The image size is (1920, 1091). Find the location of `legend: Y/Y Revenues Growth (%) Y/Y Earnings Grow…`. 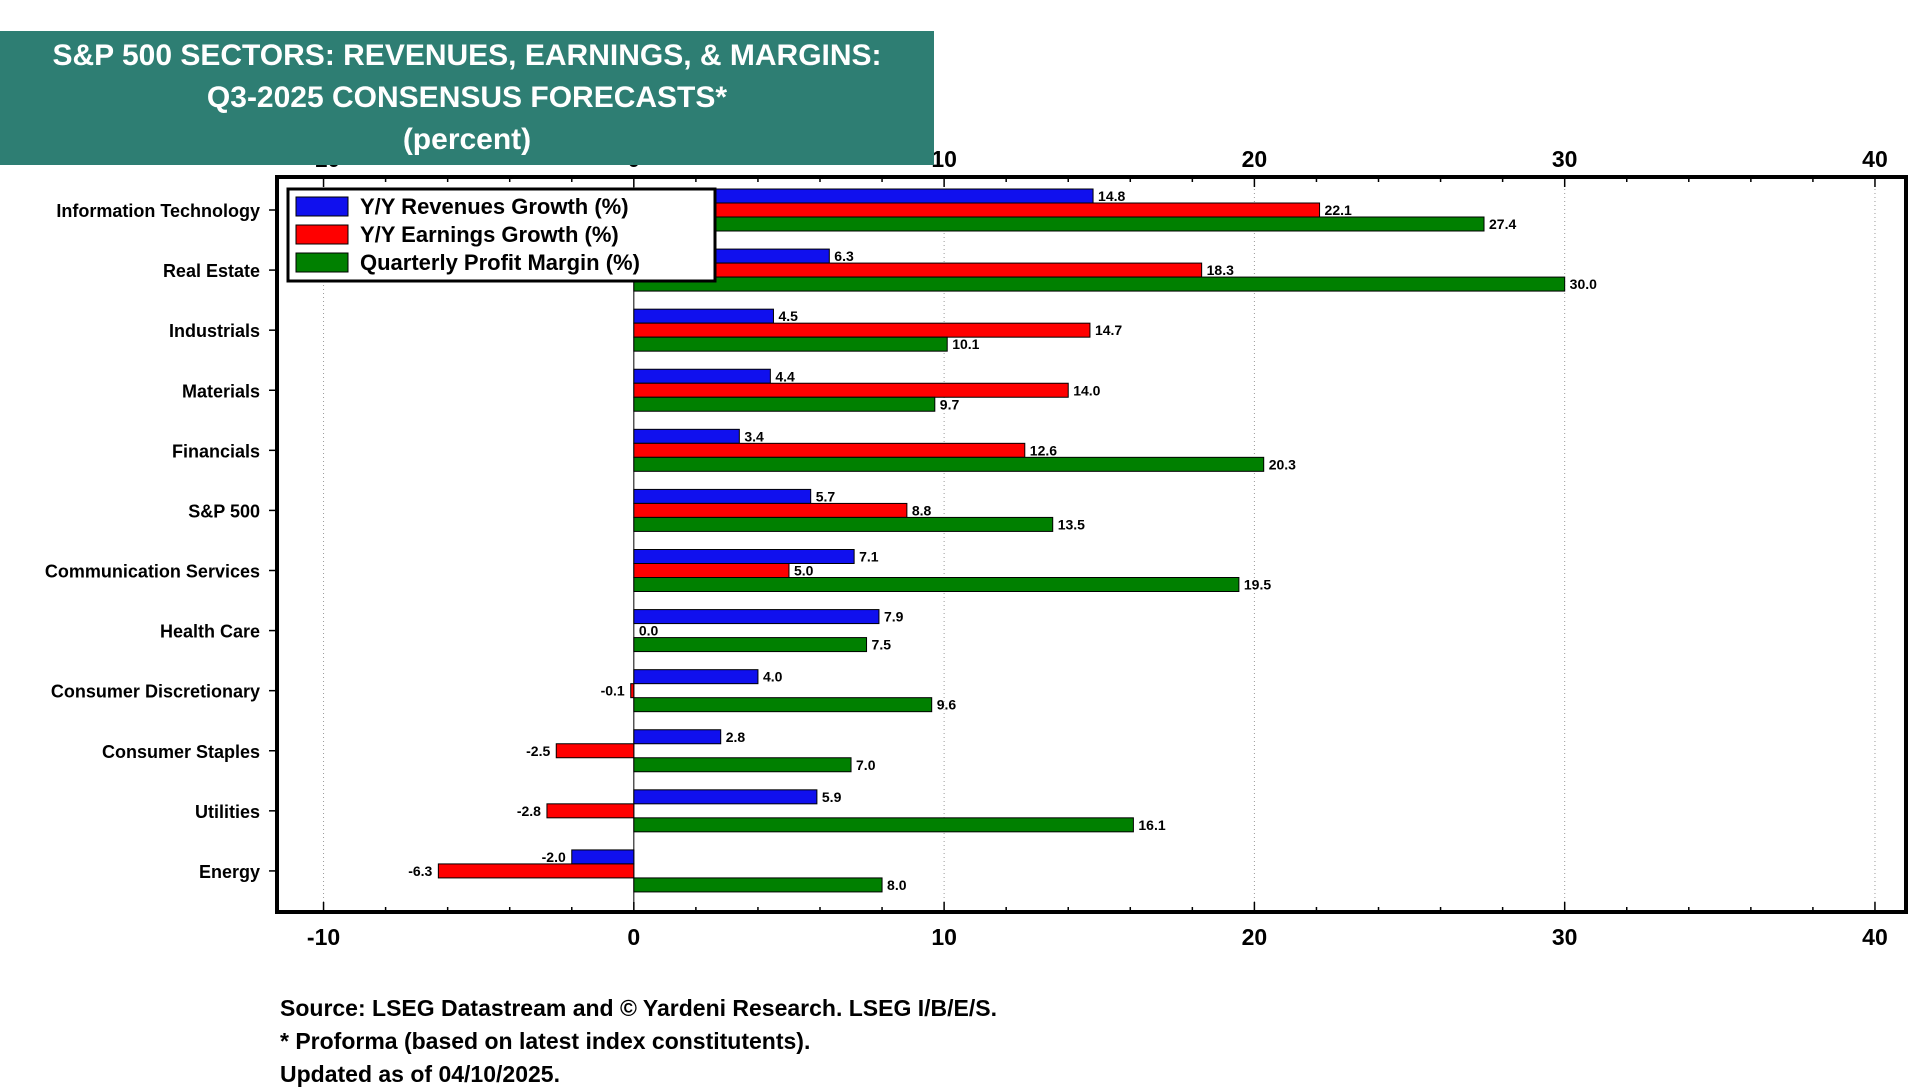

legend: Y/Y Revenues Growth (%) Y/Y Earnings Grow… is located at coordinates (501, 235).